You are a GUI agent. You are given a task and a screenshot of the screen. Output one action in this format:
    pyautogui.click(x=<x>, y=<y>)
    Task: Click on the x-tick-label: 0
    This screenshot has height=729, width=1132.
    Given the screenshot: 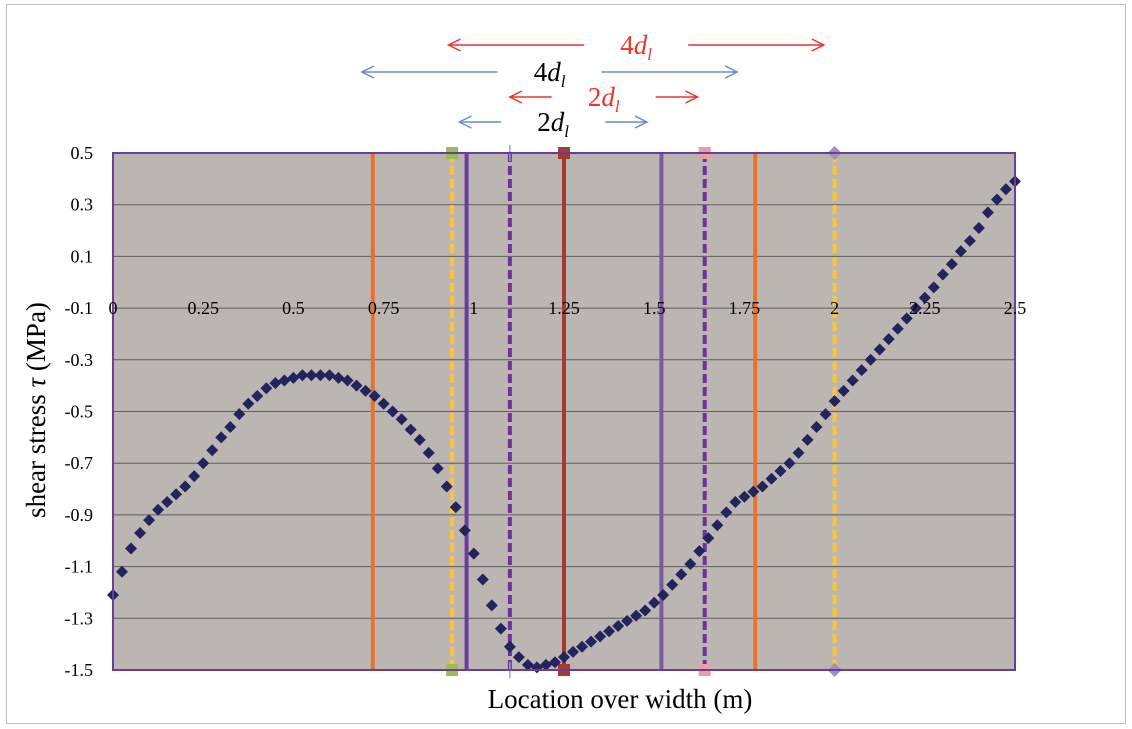 What is the action you would take?
    pyautogui.click(x=113, y=308)
    